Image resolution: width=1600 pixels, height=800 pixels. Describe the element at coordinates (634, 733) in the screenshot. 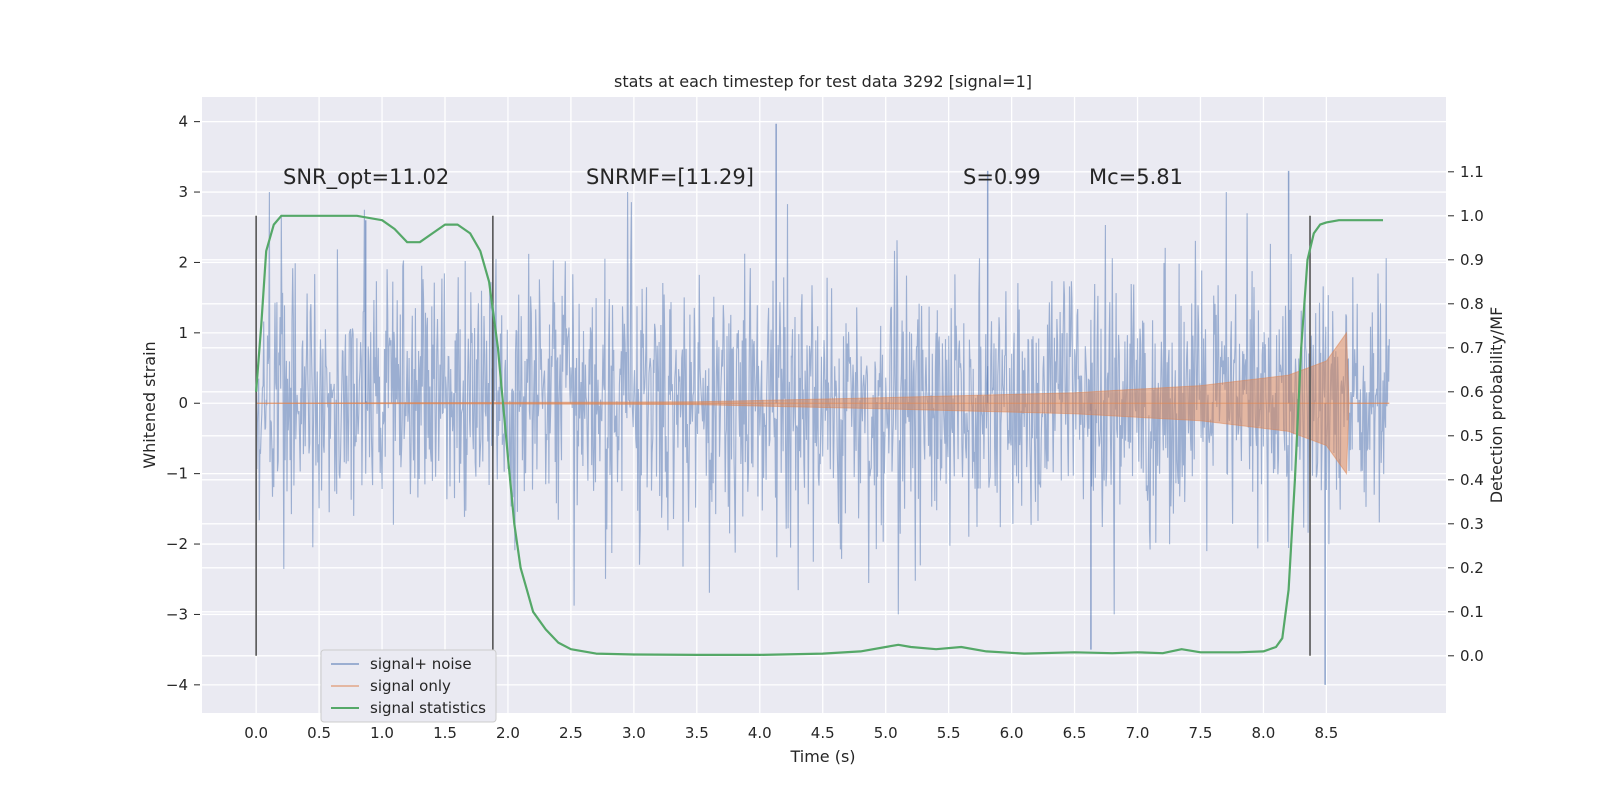

I see `x-tick-label: 3.0` at that location.